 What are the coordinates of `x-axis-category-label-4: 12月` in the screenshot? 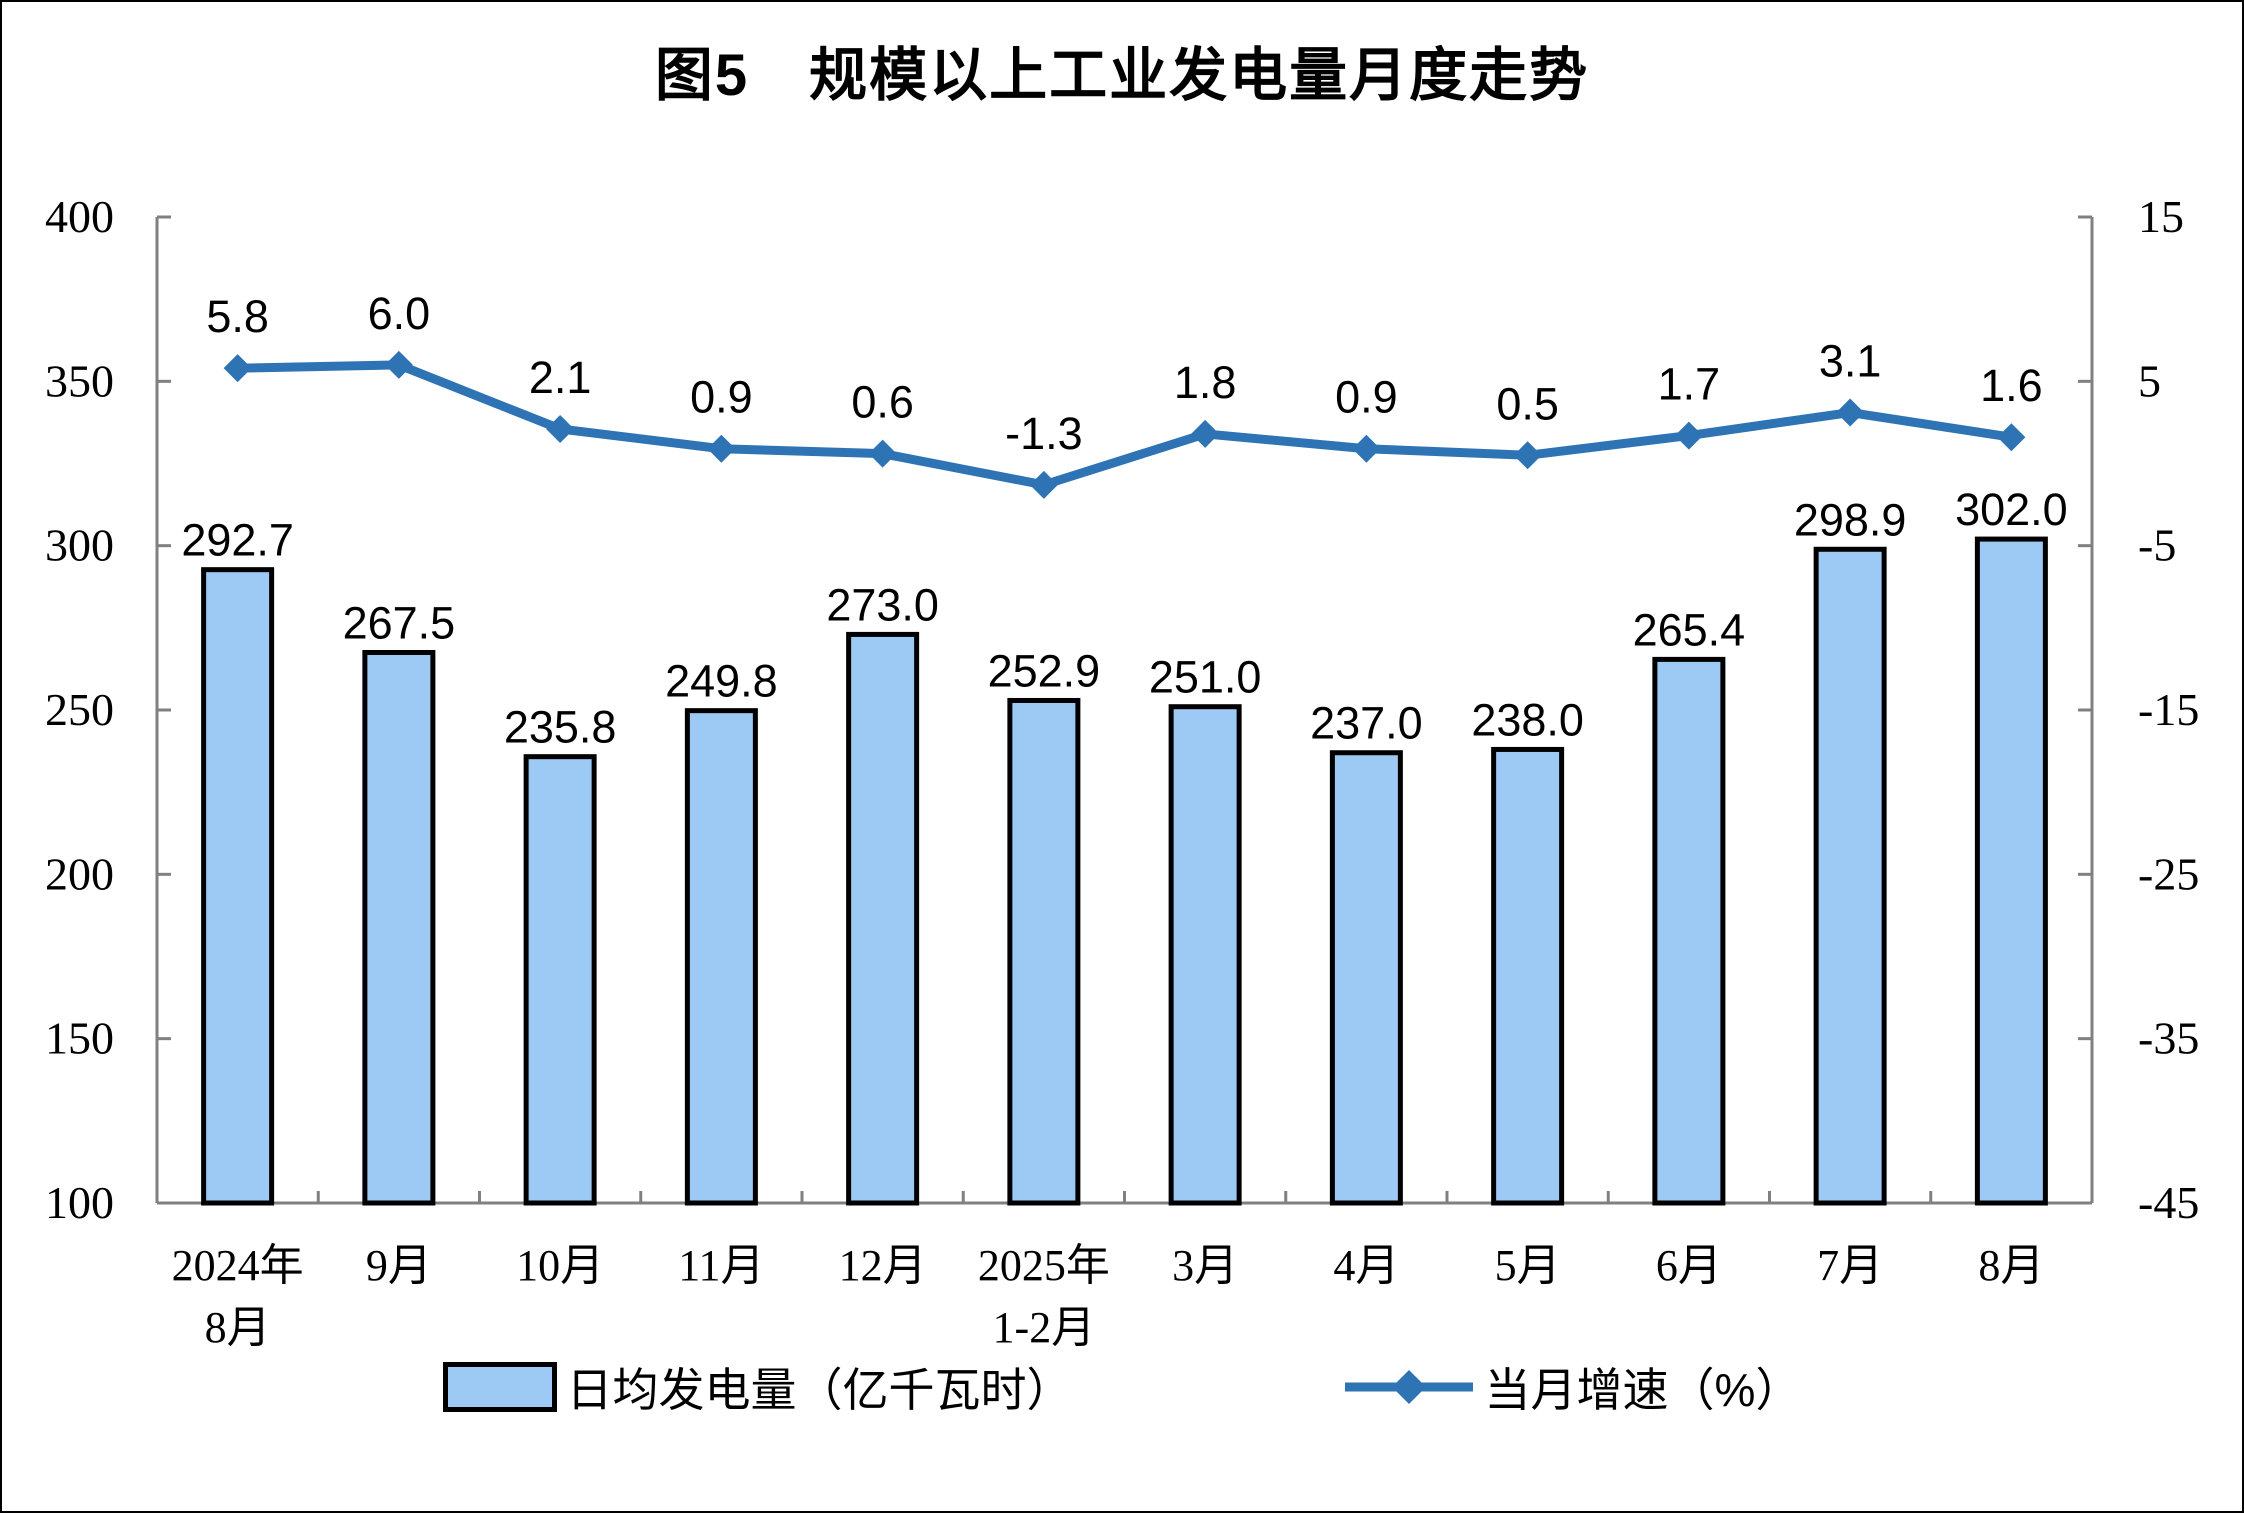 It's located at (883, 1265).